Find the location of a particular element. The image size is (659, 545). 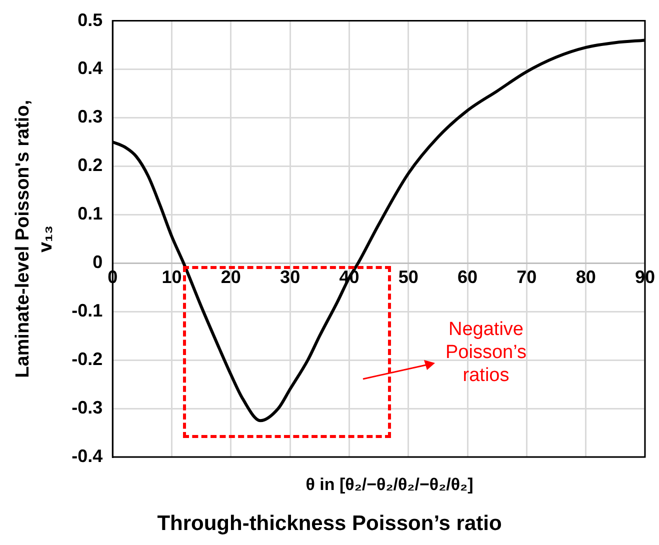

x-tick-label: 50 is located at coordinates (408, 276).